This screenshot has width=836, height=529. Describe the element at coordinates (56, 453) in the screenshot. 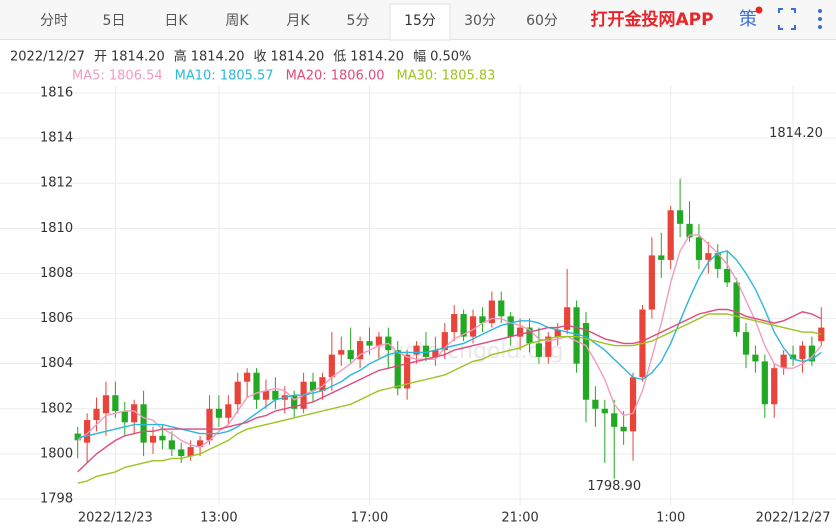

I see `y-tick-label: 1800` at that location.